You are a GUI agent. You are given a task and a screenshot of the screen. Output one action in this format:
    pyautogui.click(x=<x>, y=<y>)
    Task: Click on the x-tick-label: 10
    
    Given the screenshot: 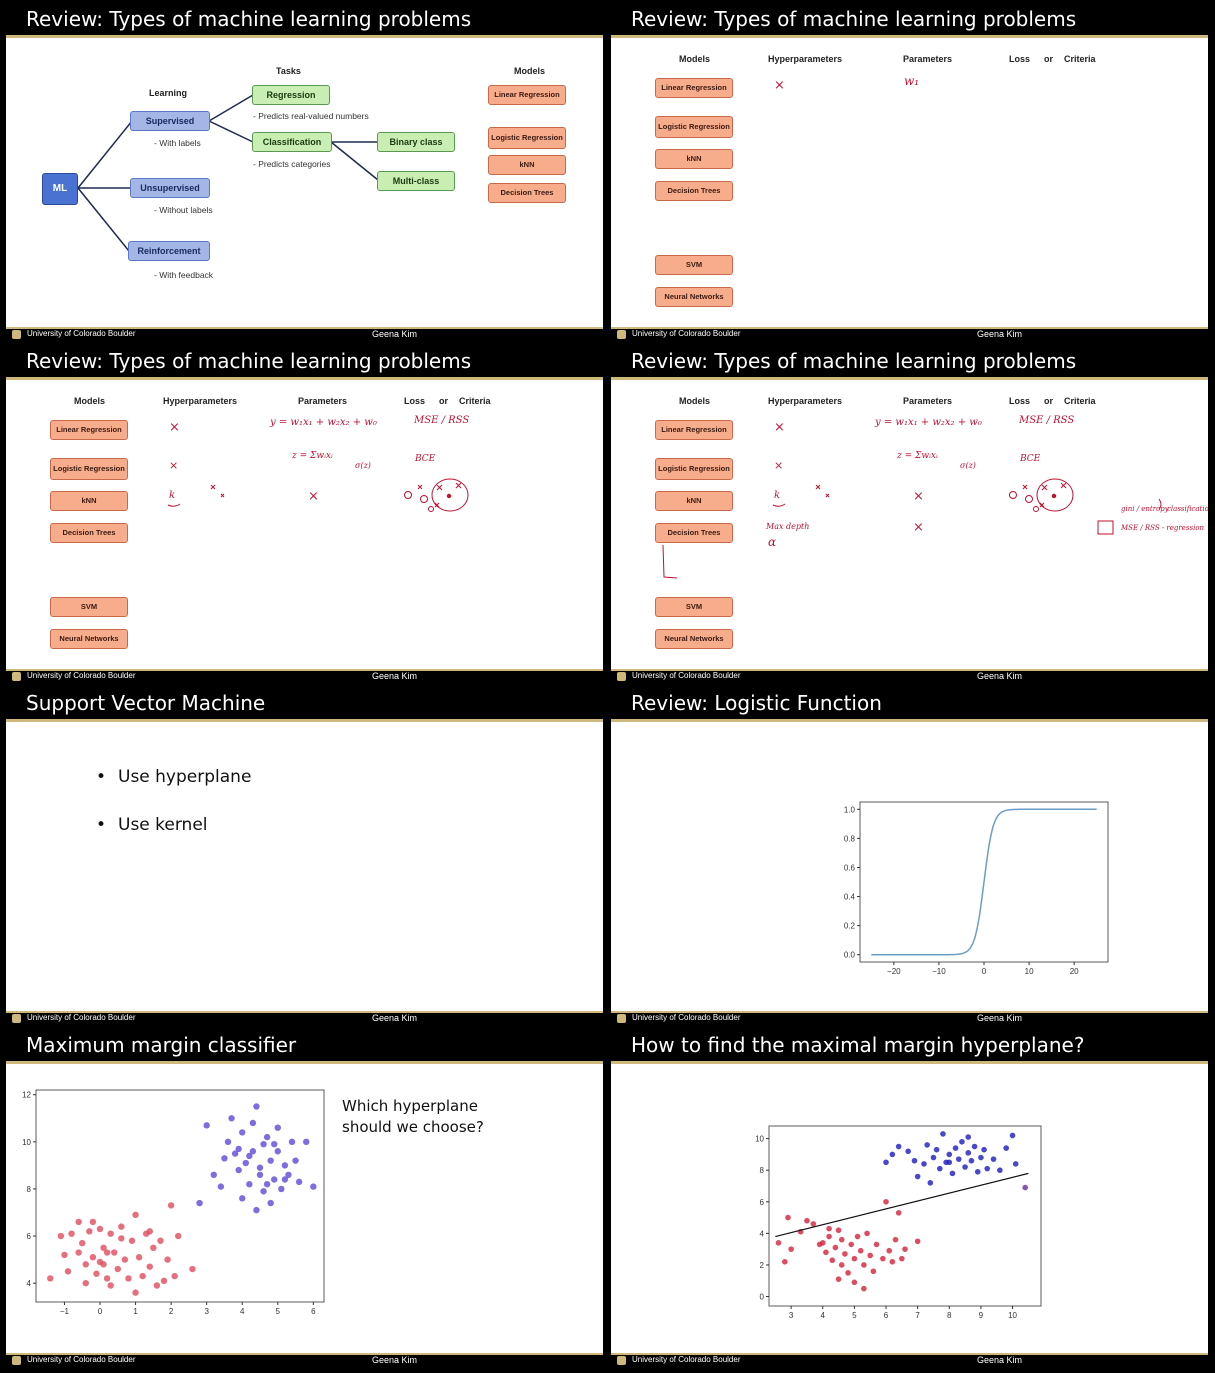 What is the action you would take?
    pyautogui.click(x=1012, y=1315)
    